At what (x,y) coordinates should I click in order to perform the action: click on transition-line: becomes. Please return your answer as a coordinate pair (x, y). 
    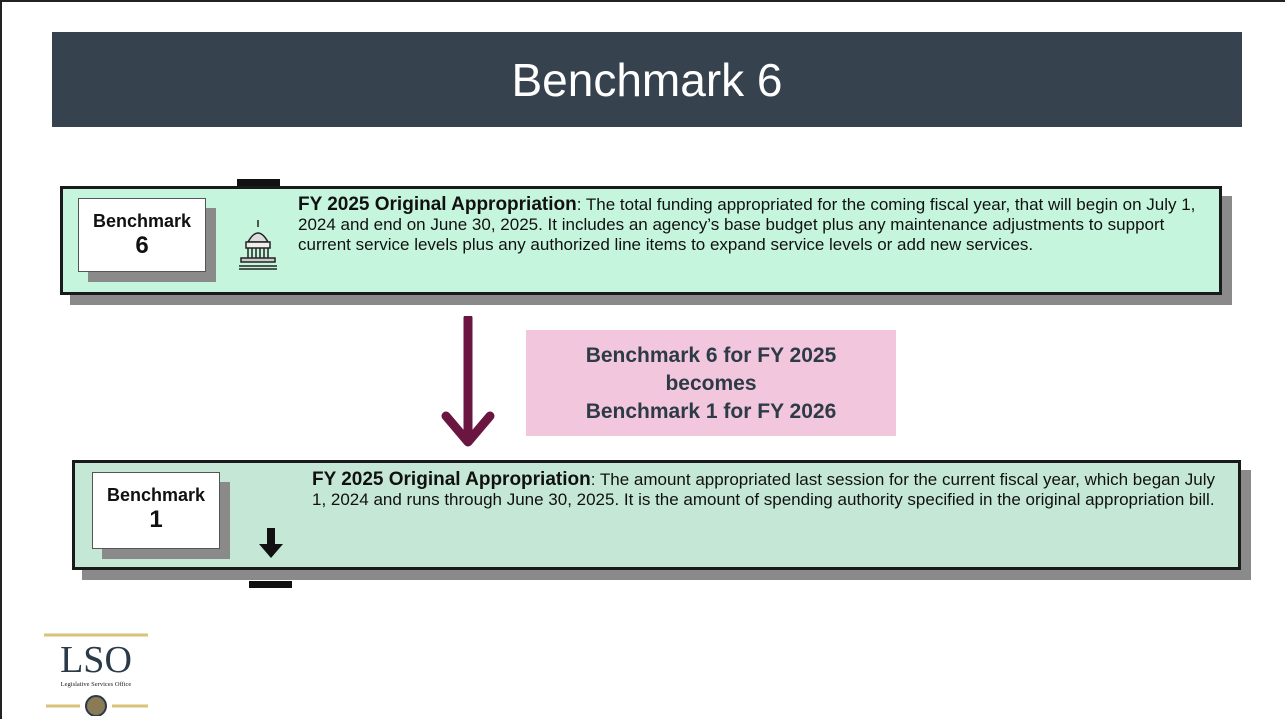
    Looking at the image, I should click on (711, 383).